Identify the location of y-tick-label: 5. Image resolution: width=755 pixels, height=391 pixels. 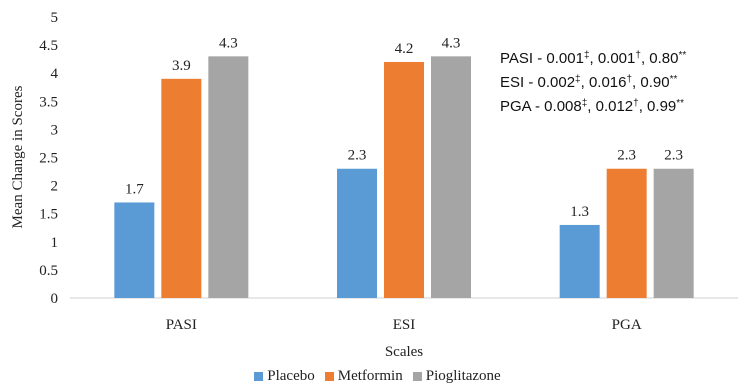
(55, 18).